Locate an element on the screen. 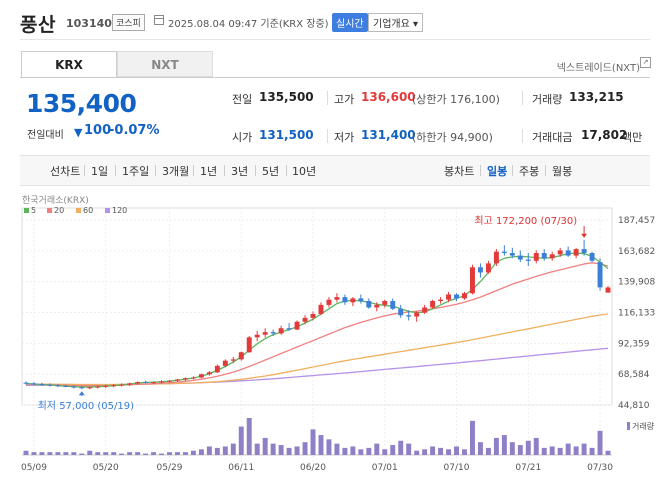 The height and width of the screenshot is (485, 670). tab-nxt: NXT is located at coordinates (165, 64).